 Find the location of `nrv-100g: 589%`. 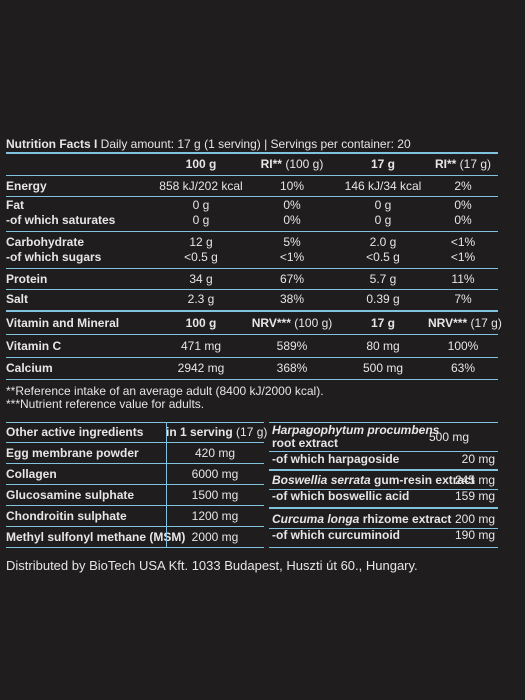

nrv-100g: 589% is located at coordinates (292, 346).